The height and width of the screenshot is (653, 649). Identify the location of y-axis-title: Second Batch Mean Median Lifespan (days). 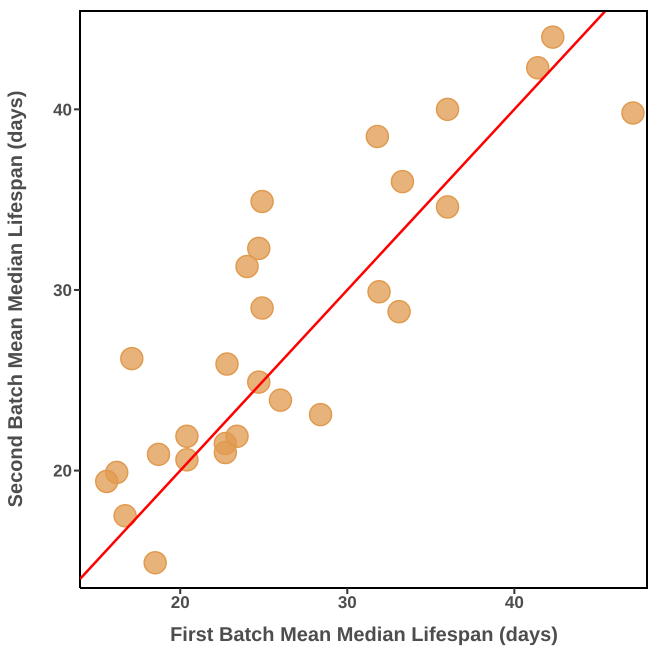
(16, 299).